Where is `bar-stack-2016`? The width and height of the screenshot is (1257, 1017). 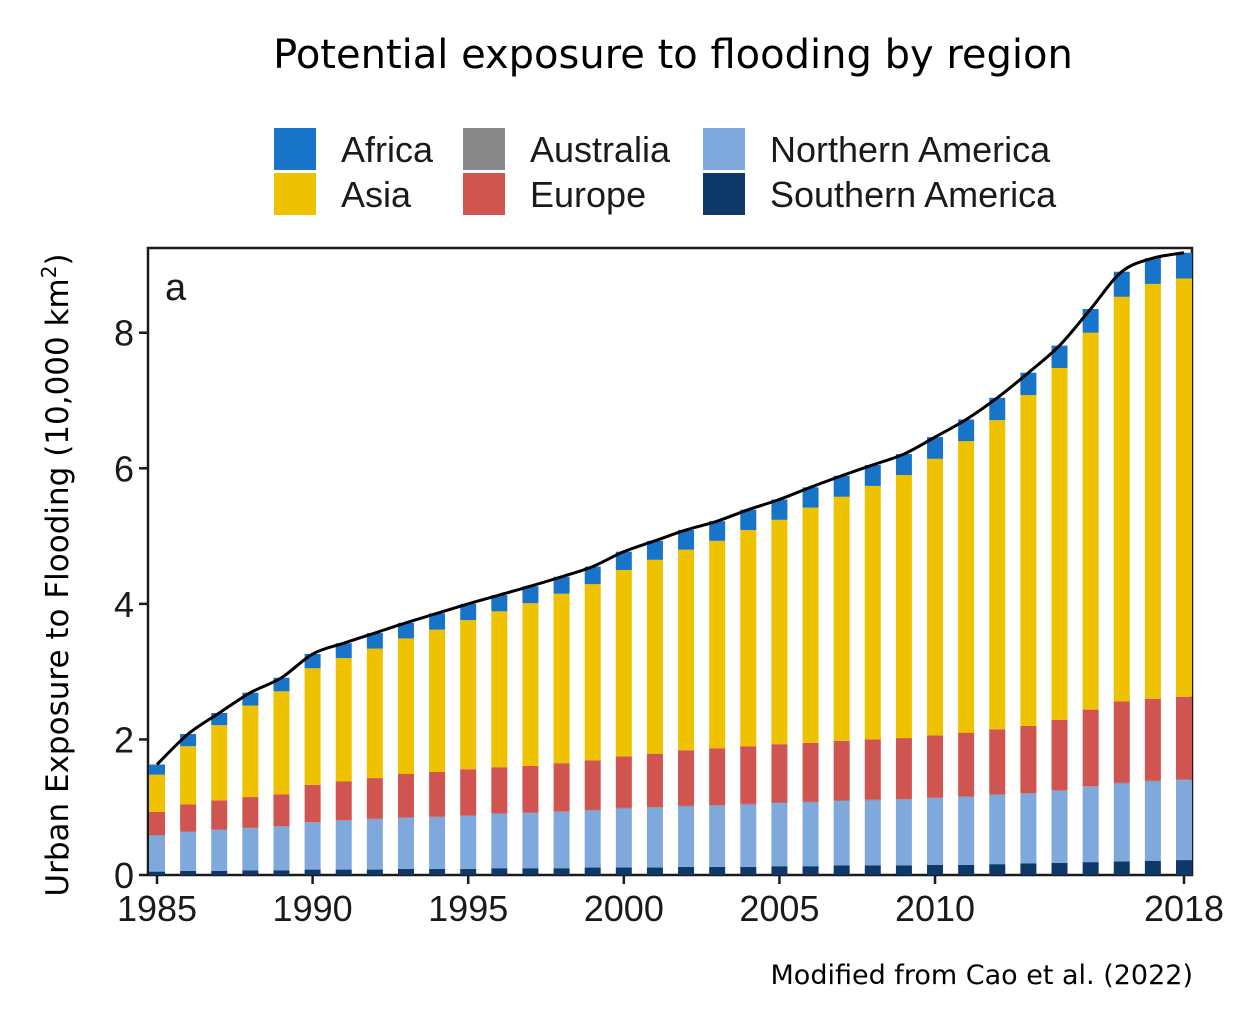
bar-stack-2016 is located at coordinates (1121, 573).